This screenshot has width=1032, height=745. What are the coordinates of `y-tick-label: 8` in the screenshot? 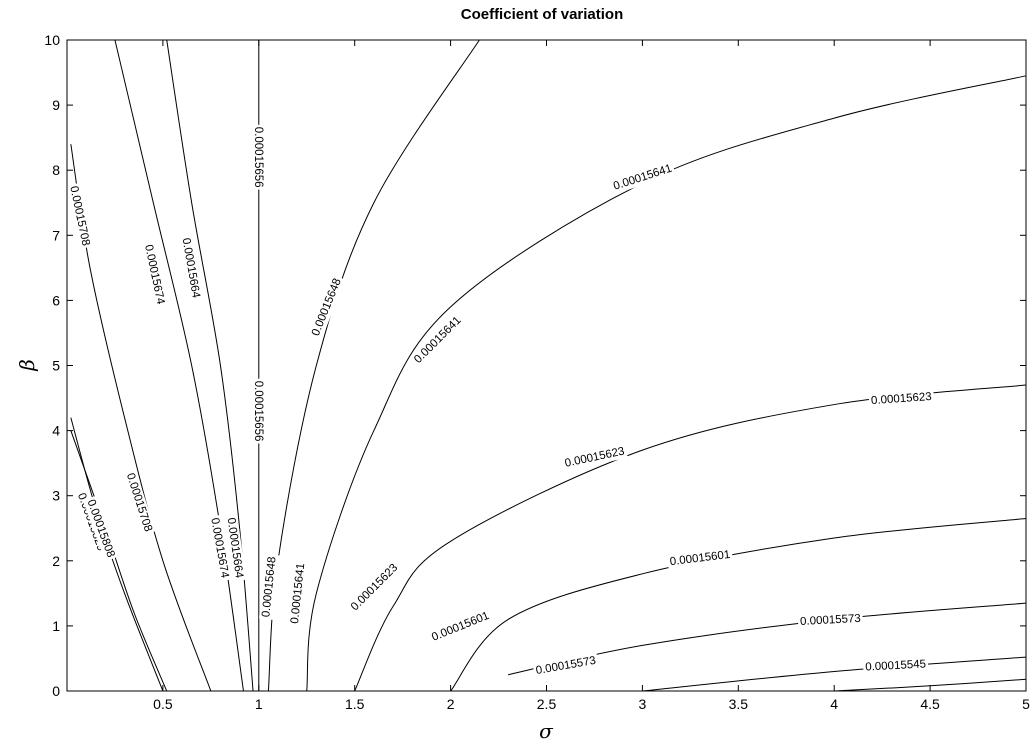 It's located at (56, 170).